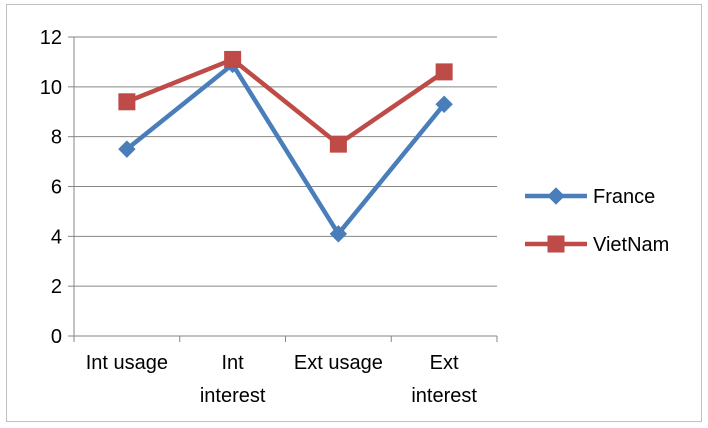  I want to click on x-tick-label-line: Ext, so click(444, 363).